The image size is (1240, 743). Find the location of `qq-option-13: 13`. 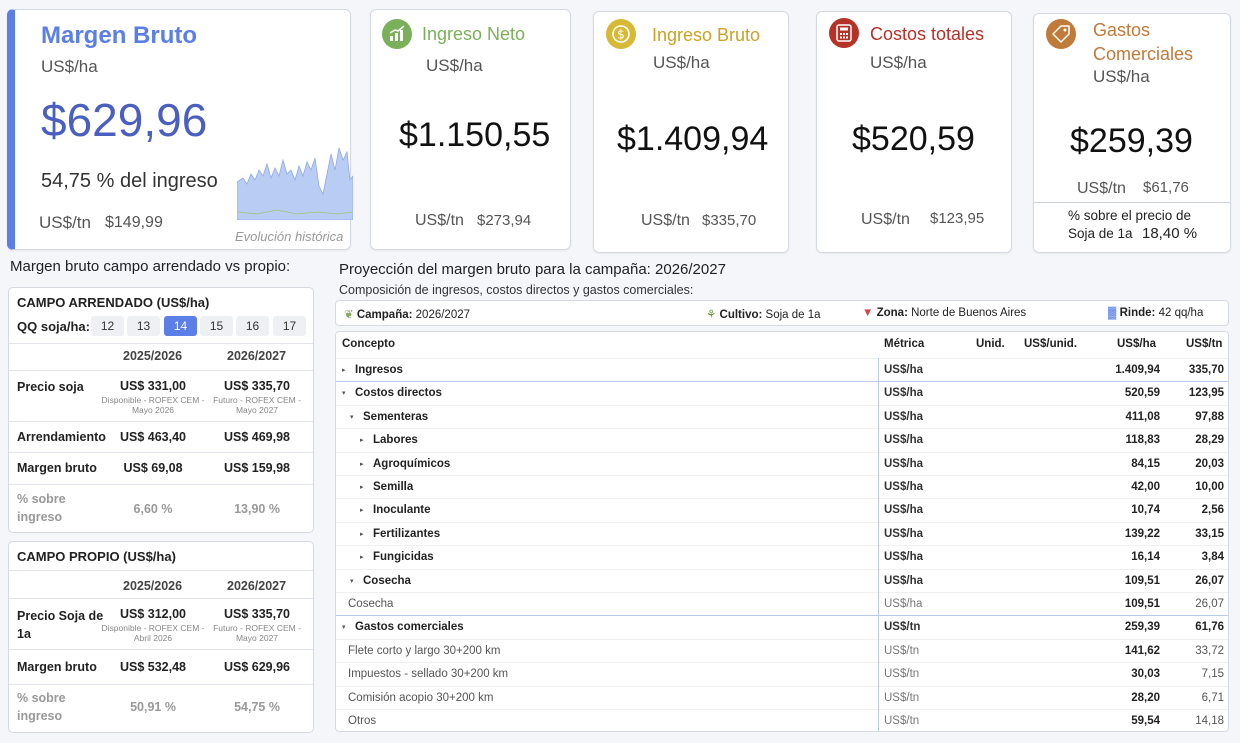

qq-option-13: 13 is located at coordinates (143, 326).